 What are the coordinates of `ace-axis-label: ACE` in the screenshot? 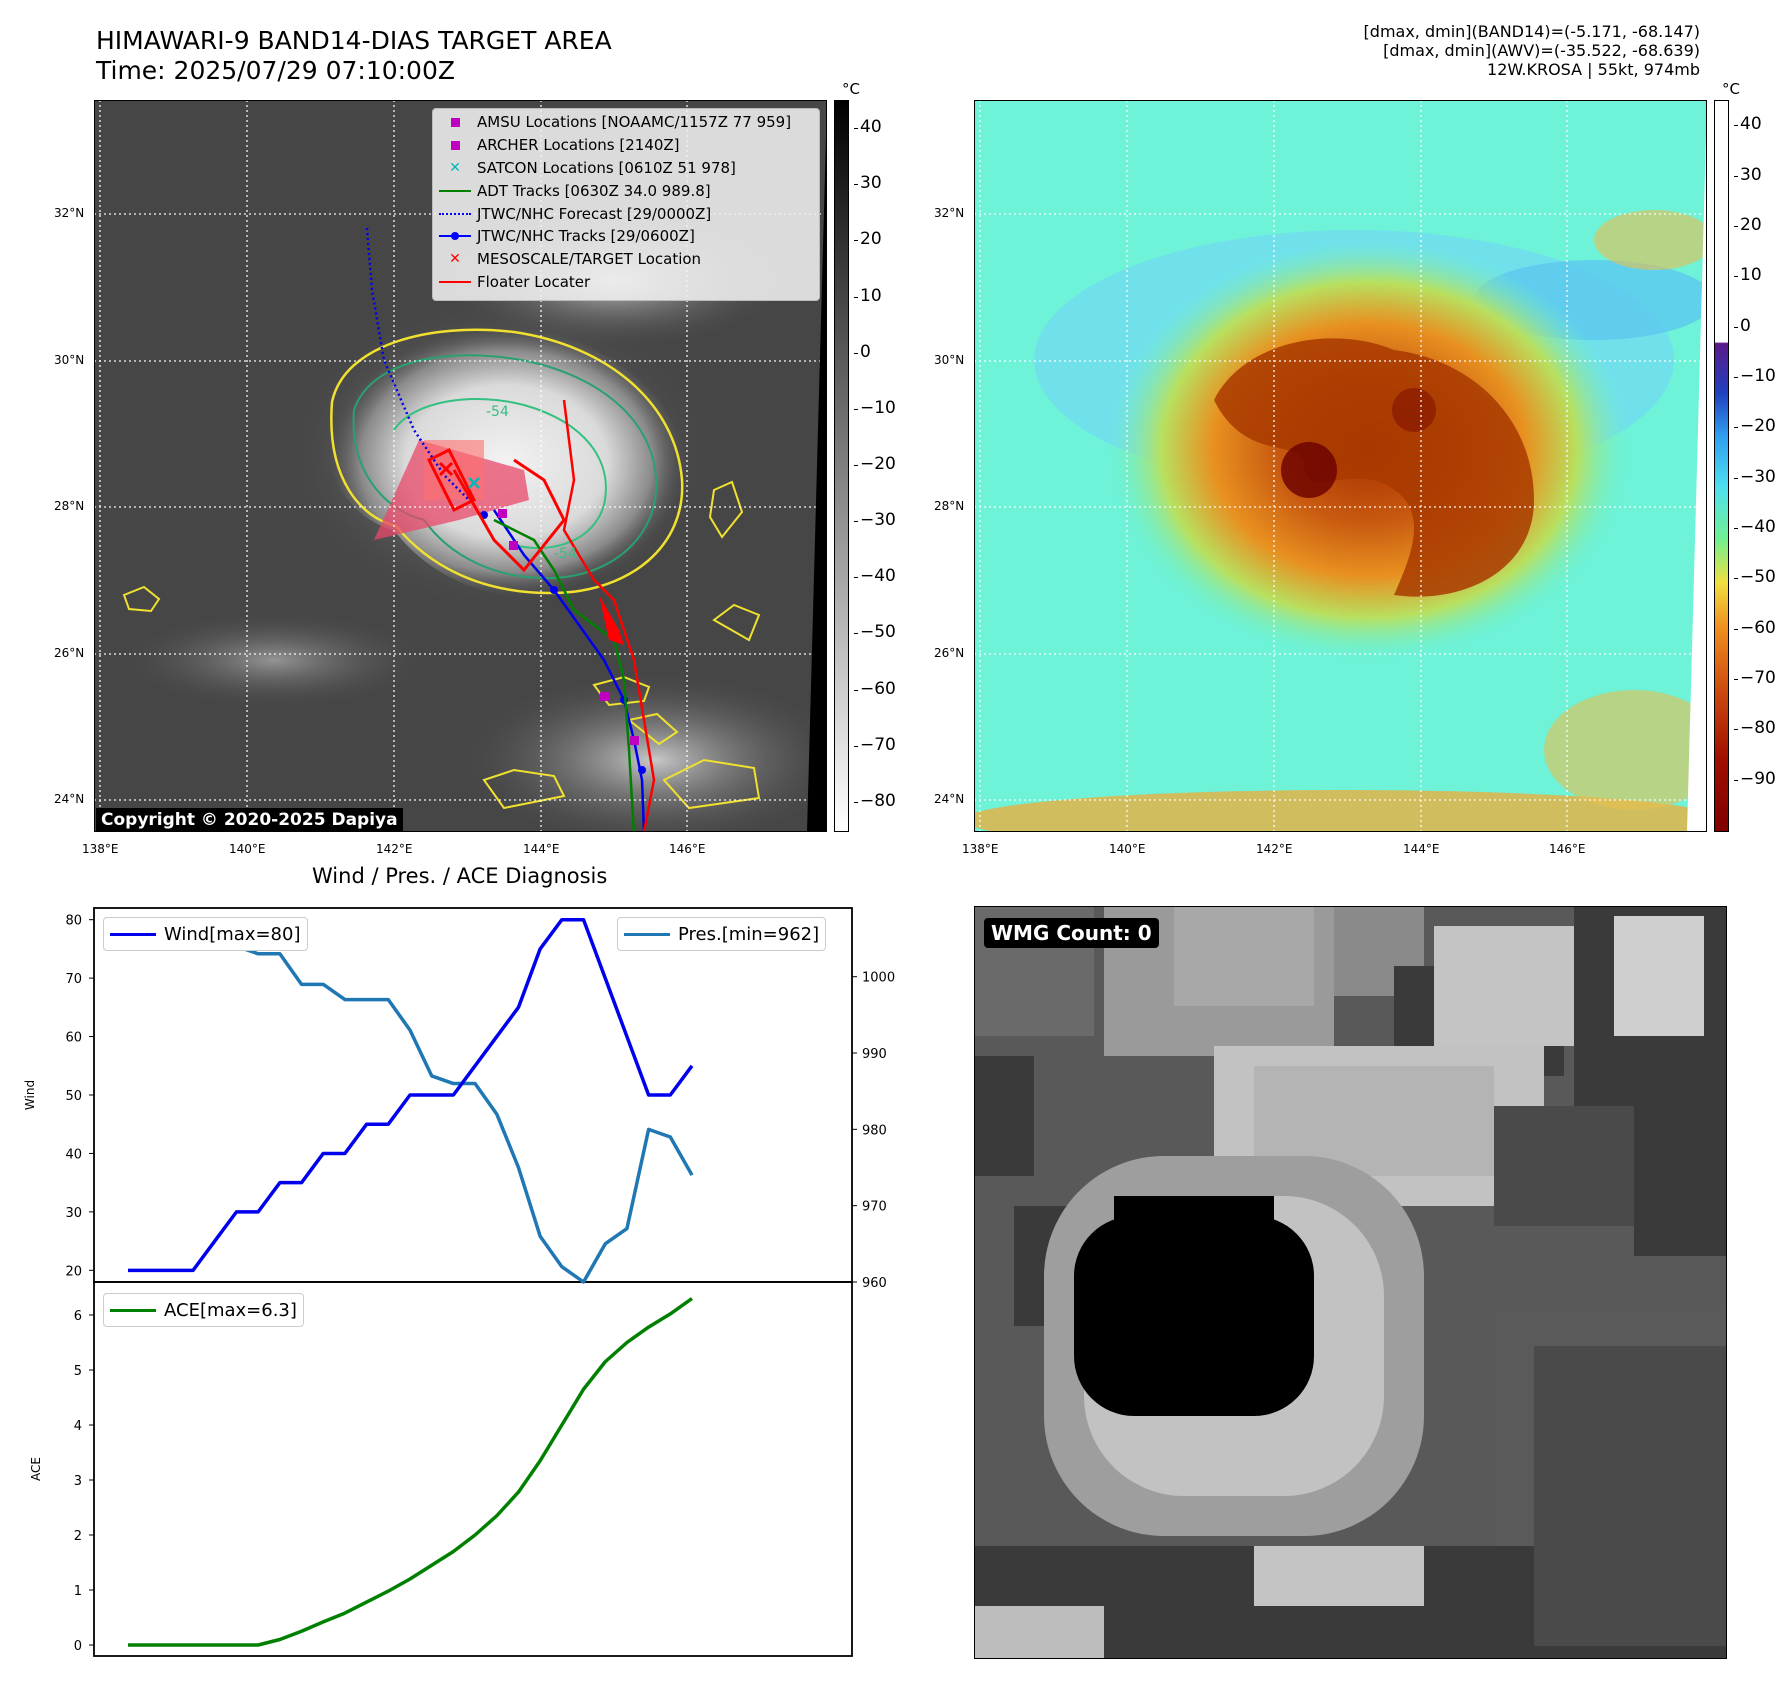 It's located at (36, 1469).